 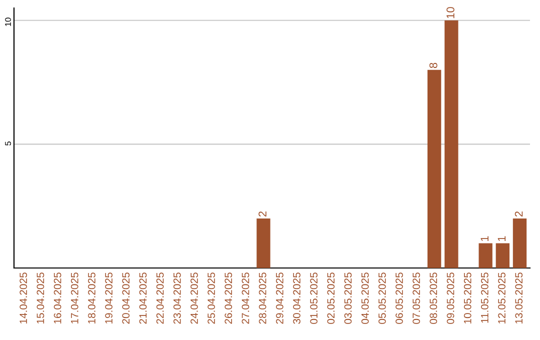 I want to click on x-tick-label: 27.04.2025, so click(x=246, y=298).